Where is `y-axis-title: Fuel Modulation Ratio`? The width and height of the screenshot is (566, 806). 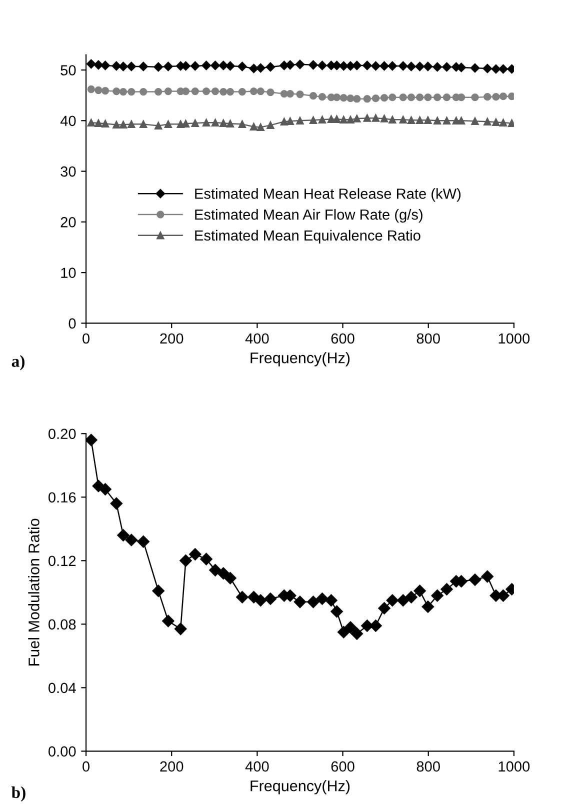 y-axis-title: Fuel Modulation Ratio is located at coordinates (34, 592).